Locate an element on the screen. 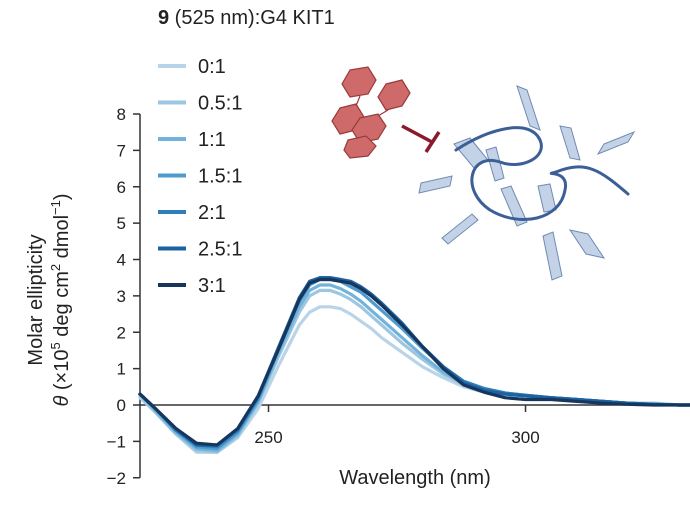  legend-label: 0.5:1 is located at coordinates (220, 104).